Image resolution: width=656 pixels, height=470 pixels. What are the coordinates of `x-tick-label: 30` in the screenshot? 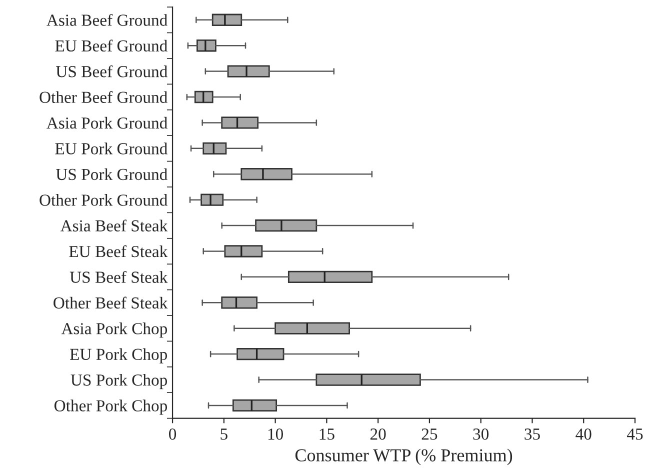 It's located at (481, 434).